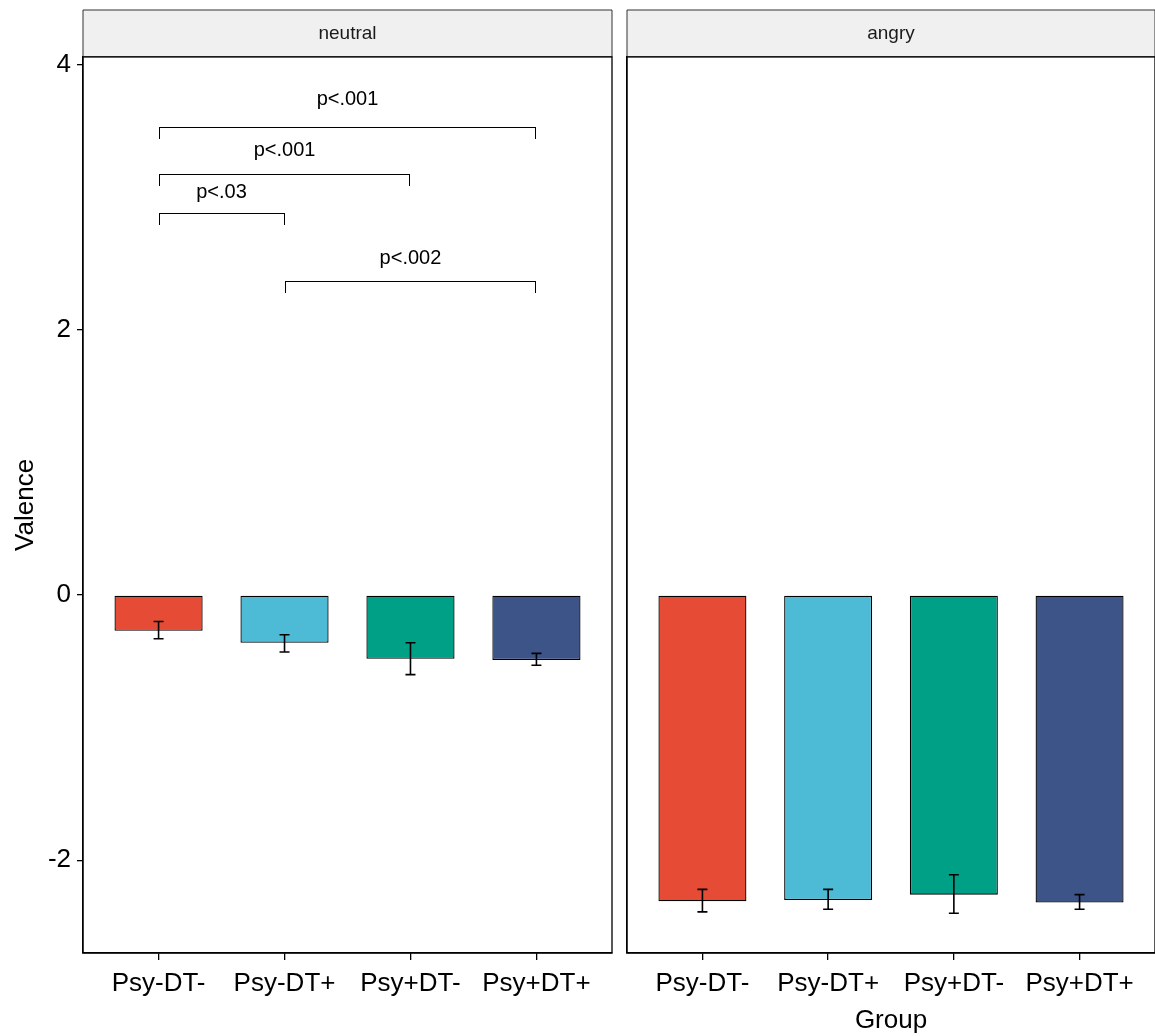  What do you see at coordinates (63, 62) in the screenshot?
I see `y-tick-label: 4` at bounding box center [63, 62].